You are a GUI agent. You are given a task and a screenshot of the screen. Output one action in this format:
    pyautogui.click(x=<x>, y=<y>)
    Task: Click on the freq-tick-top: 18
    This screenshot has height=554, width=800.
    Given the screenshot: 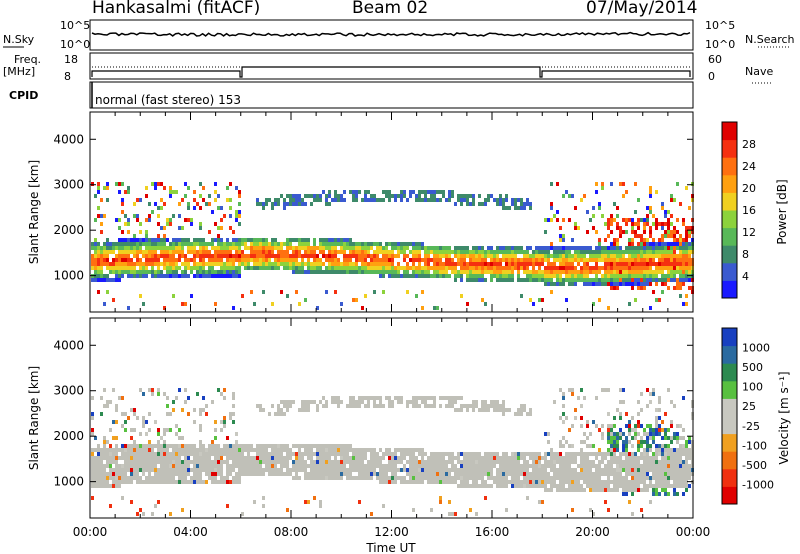 What is the action you would take?
    pyautogui.click(x=71, y=59)
    